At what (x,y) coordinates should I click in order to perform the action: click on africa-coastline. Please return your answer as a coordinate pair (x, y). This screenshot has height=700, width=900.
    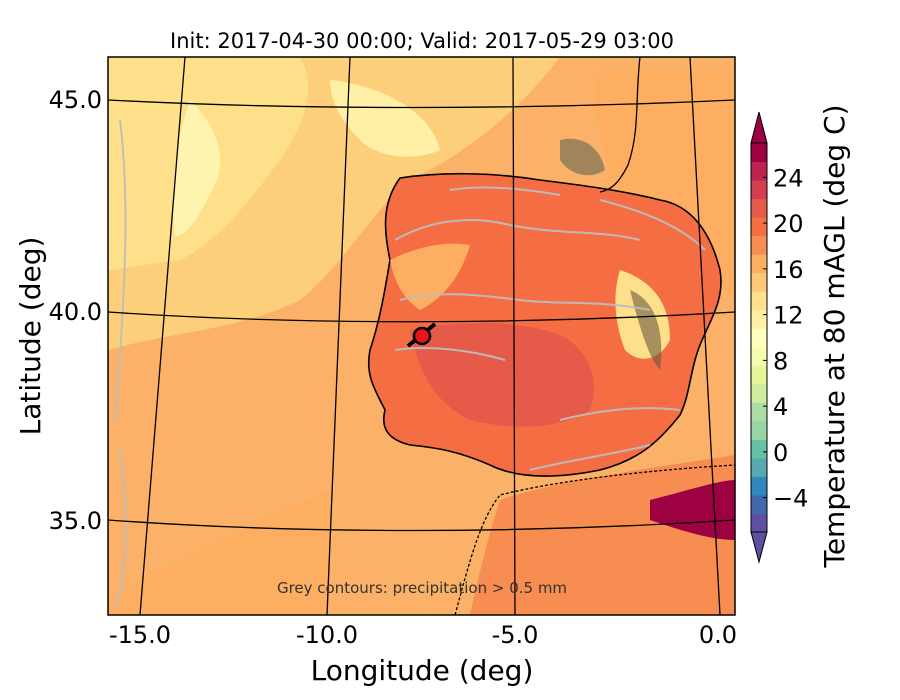
    Looking at the image, I should click on (594, 539).